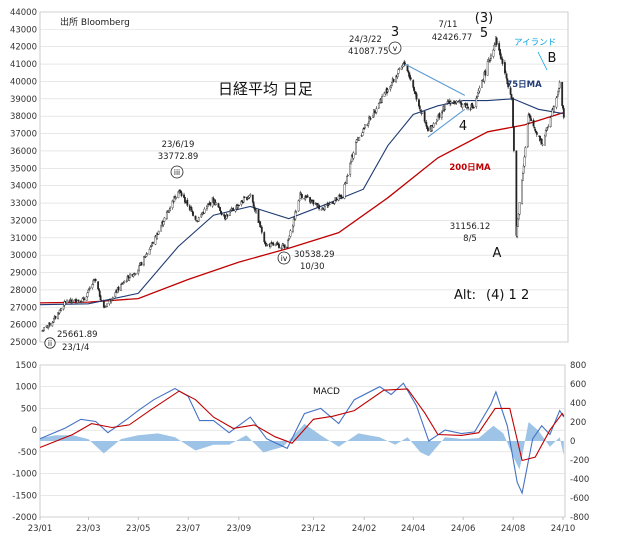  I want to click on wave-ii-label: ii, so click(50, 343).